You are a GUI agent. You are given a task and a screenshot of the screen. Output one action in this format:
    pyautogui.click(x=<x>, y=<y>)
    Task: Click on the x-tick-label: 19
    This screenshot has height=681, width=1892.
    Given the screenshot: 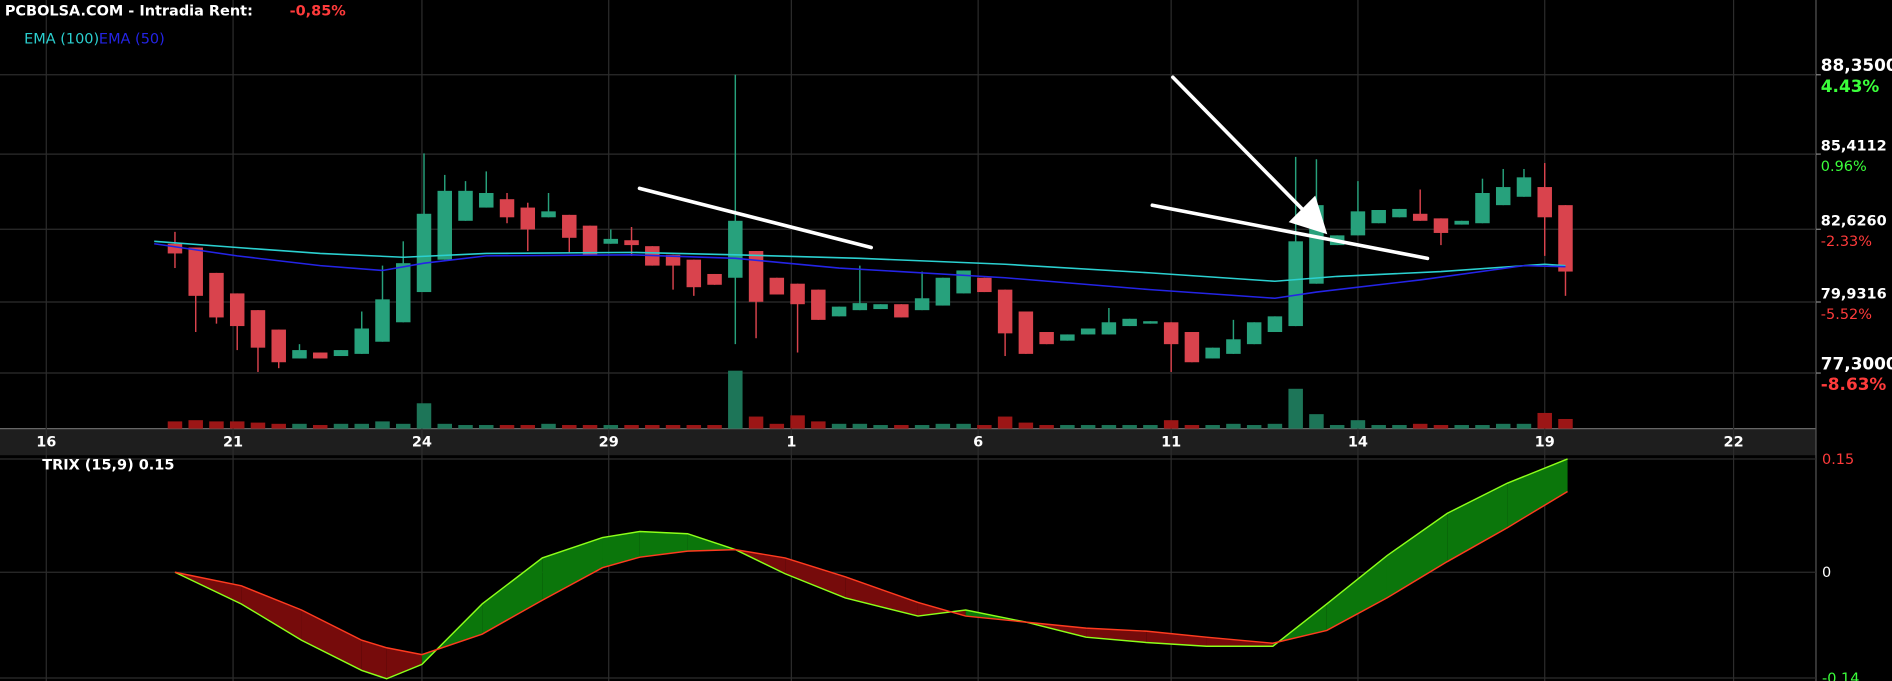 What is the action you would take?
    pyautogui.click(x=1545, y=443)
    